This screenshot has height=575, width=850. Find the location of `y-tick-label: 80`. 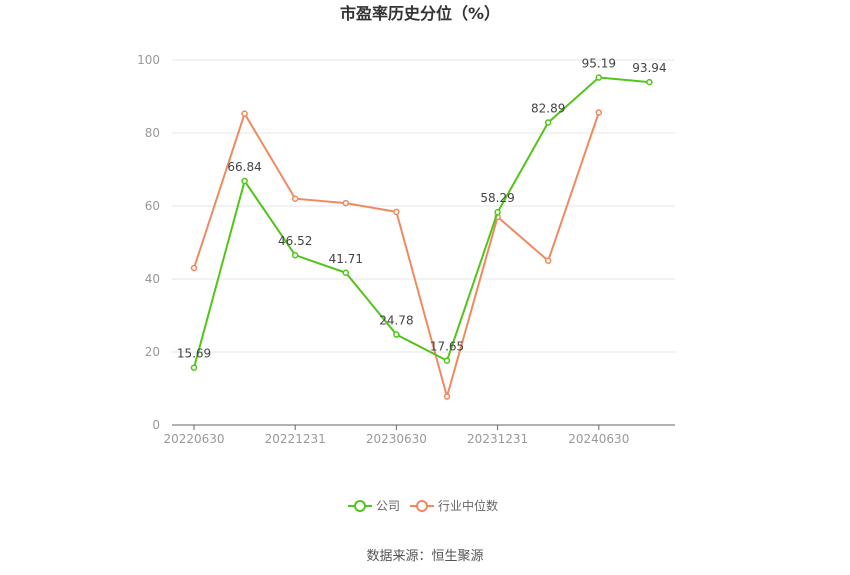

y-tick-label: 80 is located at coordinates (152, 133).